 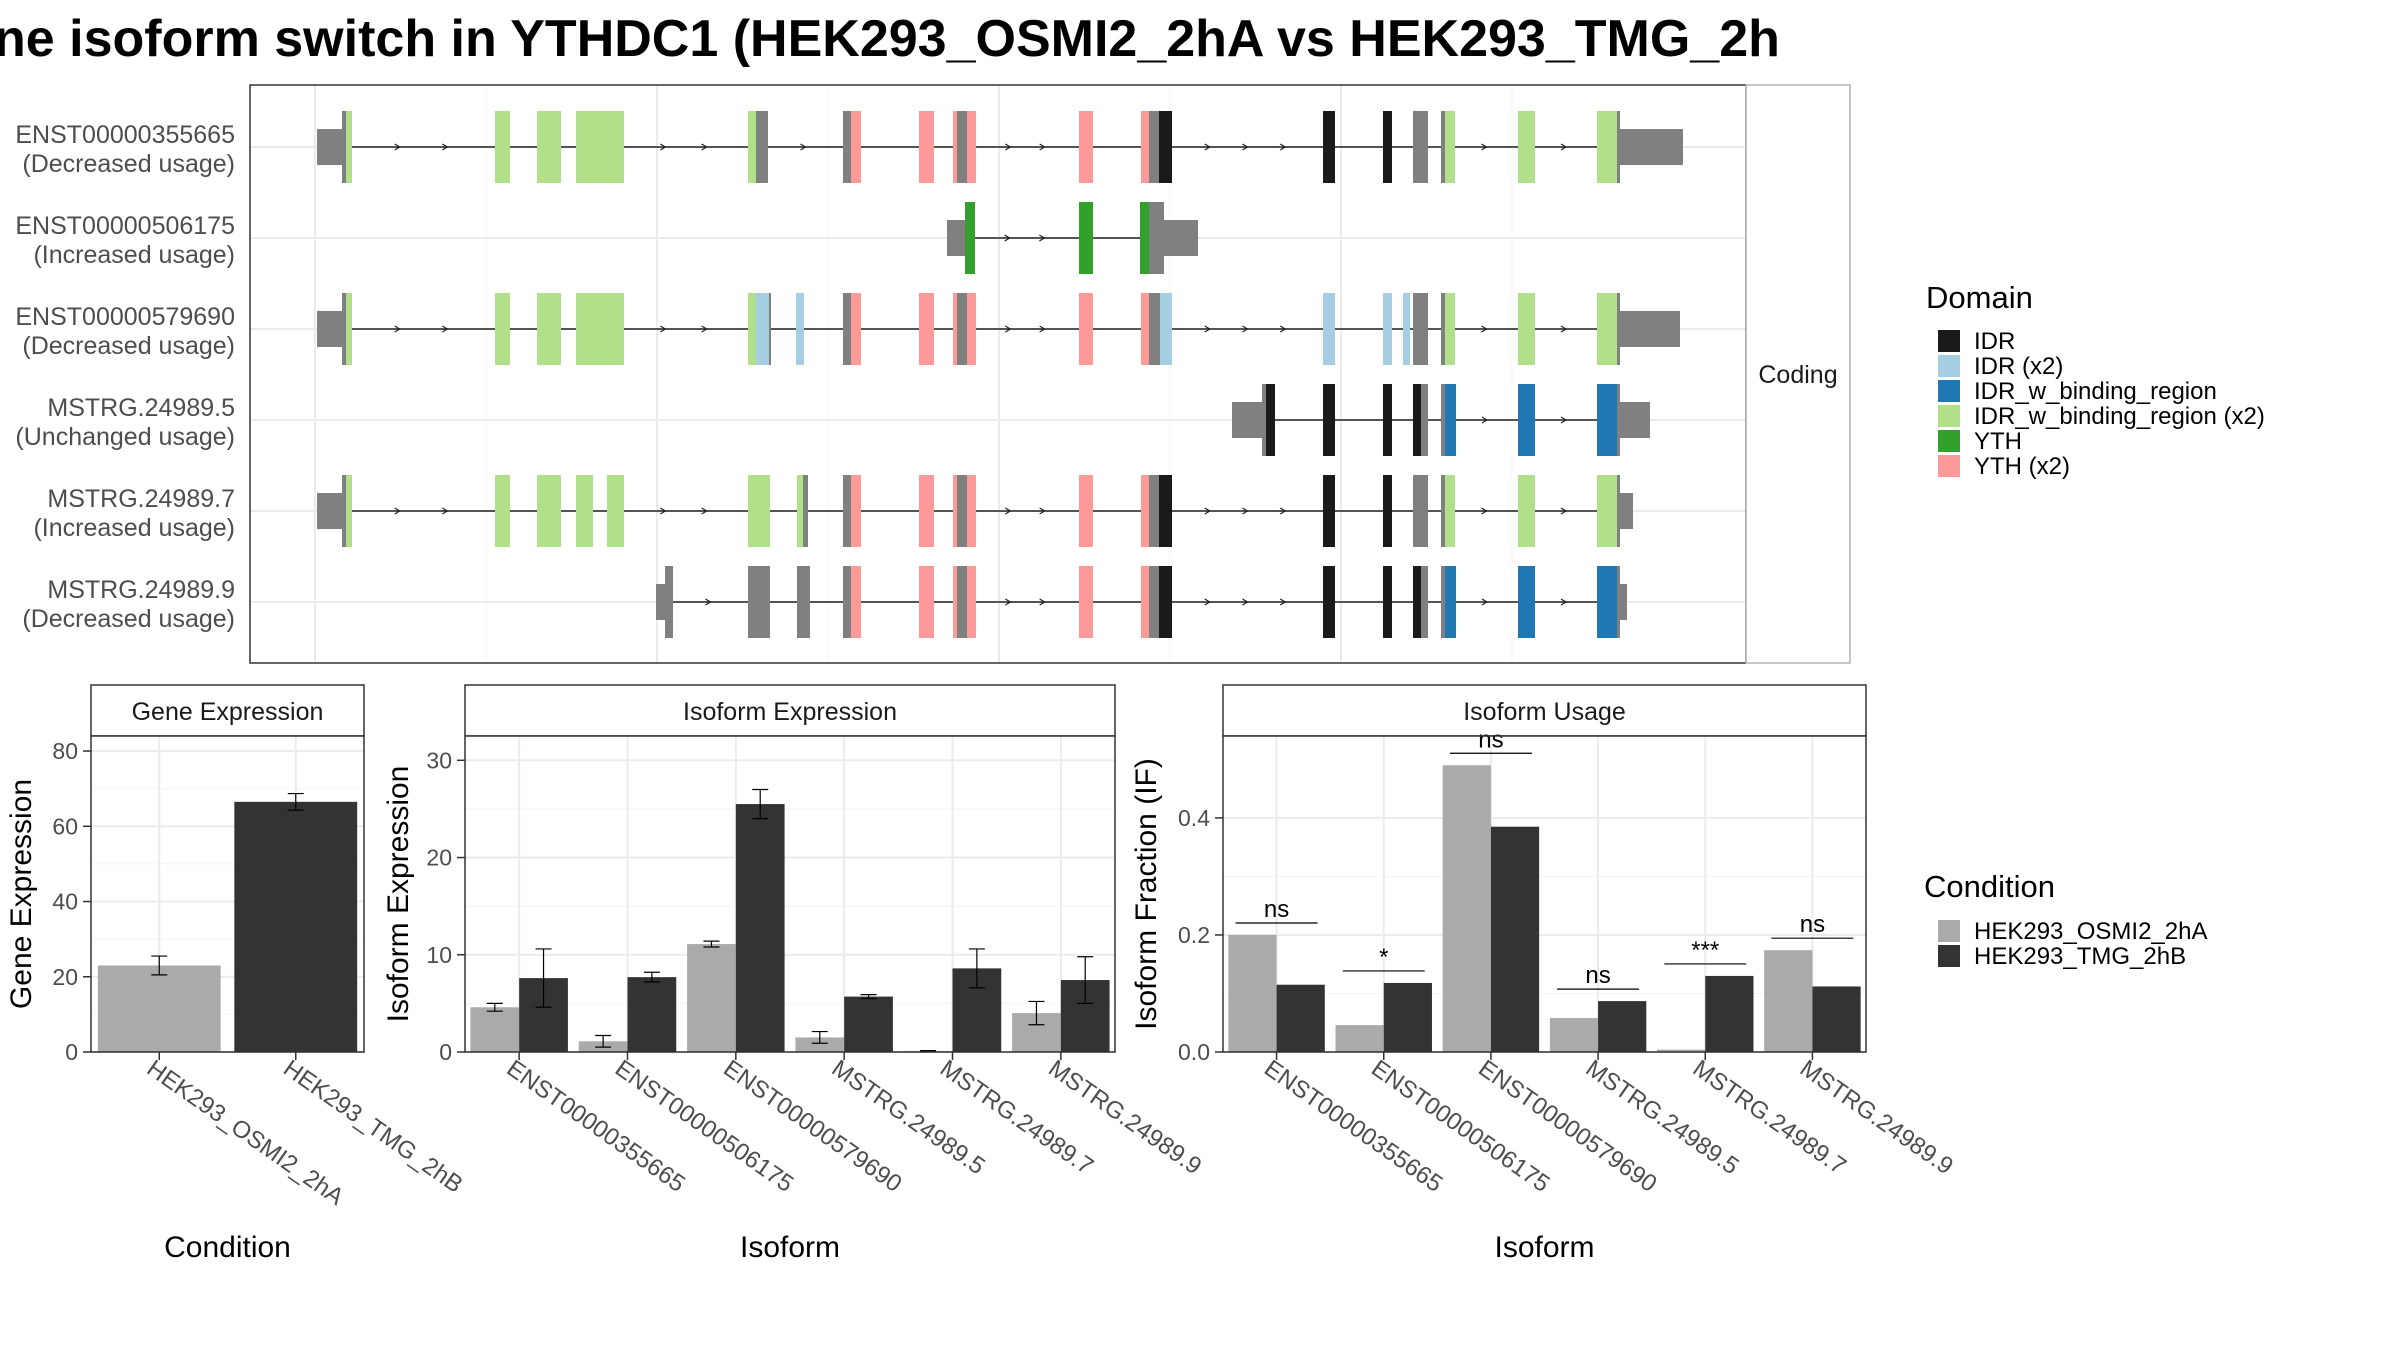 What do you see at coordinates (1949, 341) in the screenshot?
I see `domain-legend-swatch` at bounding box center [1949, 341].